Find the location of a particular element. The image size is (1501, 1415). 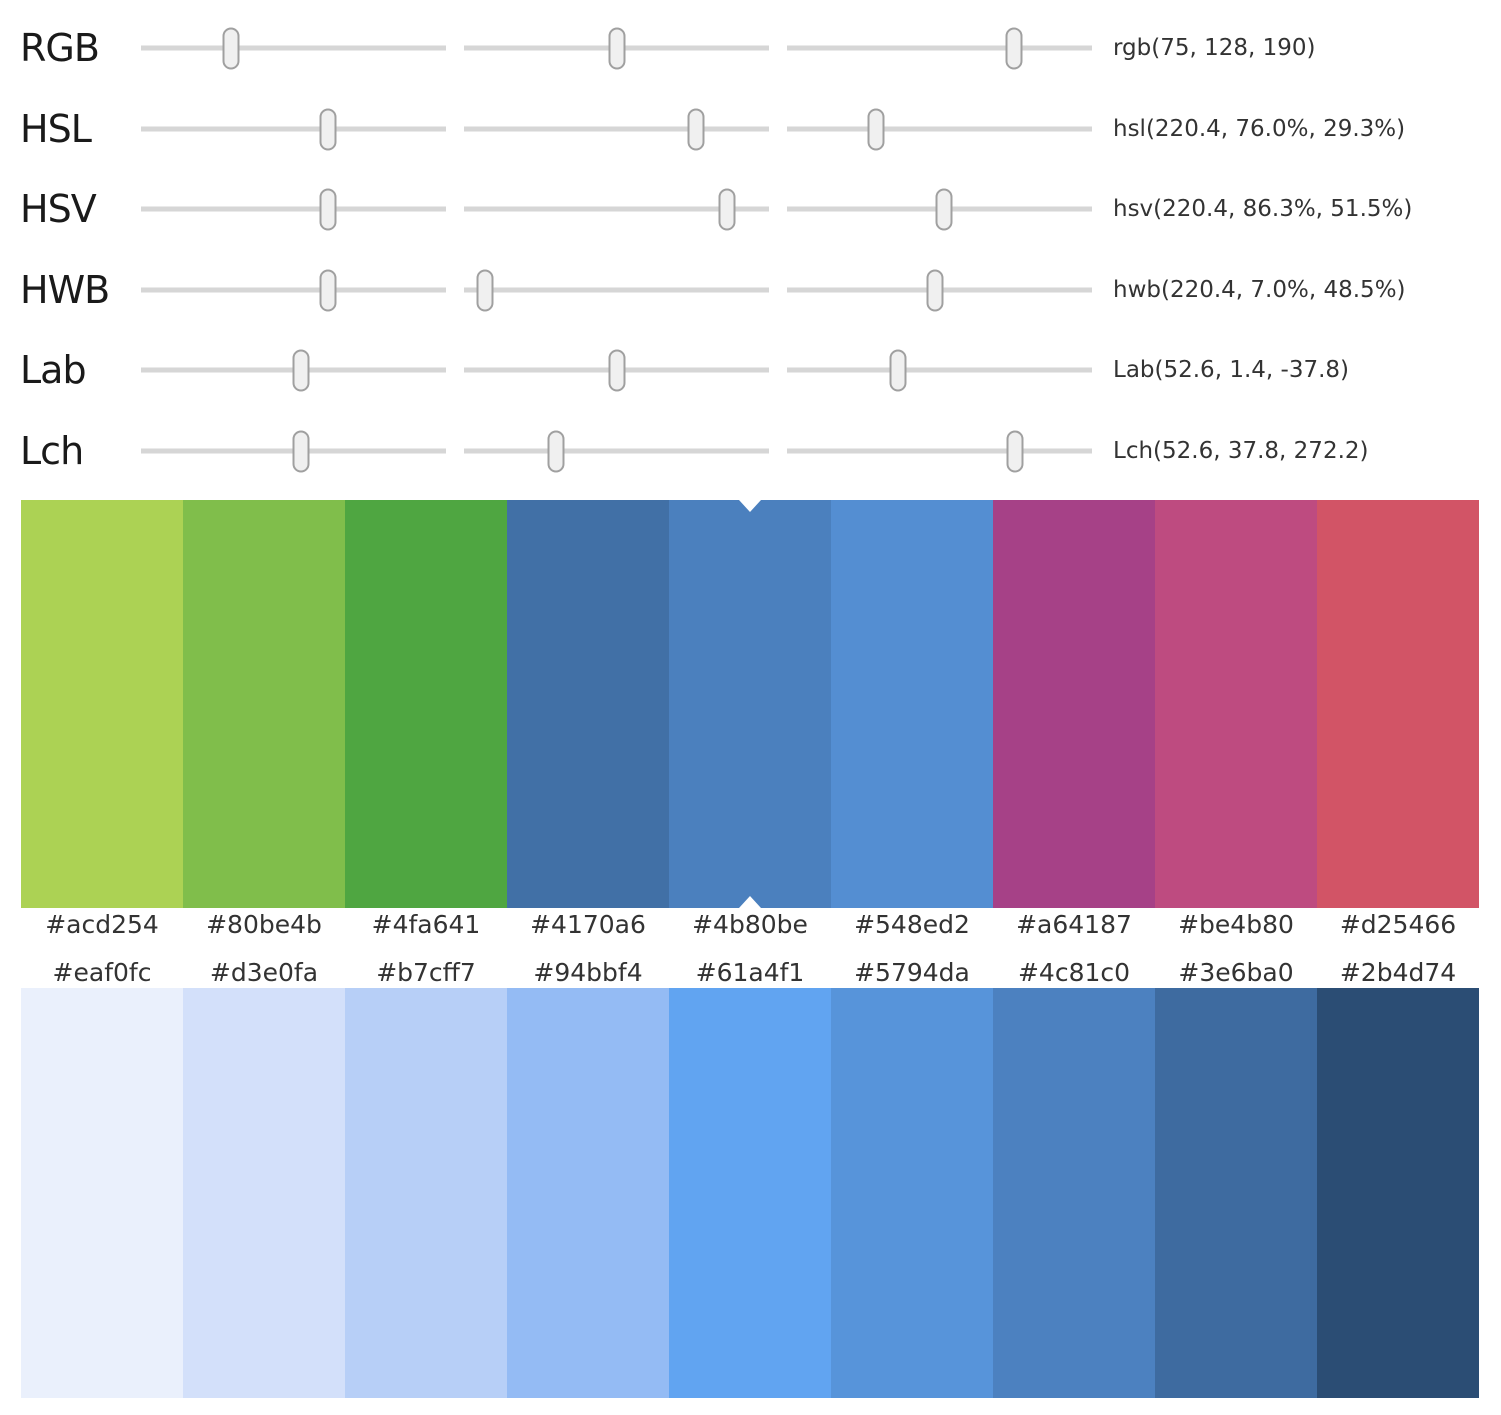

lab-a-slider-handle is located at coordinates (617, 370).